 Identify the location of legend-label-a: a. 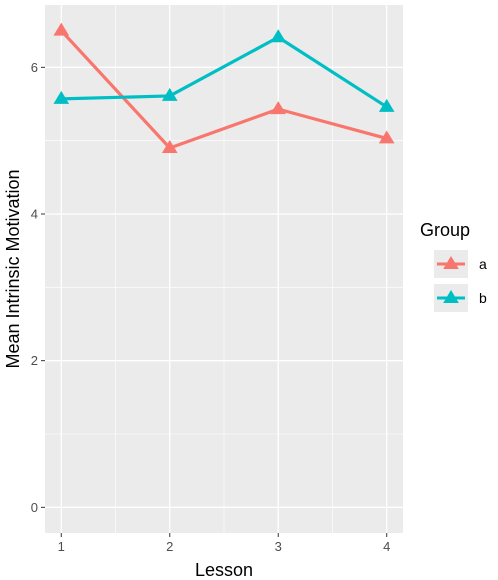
(483, 264).